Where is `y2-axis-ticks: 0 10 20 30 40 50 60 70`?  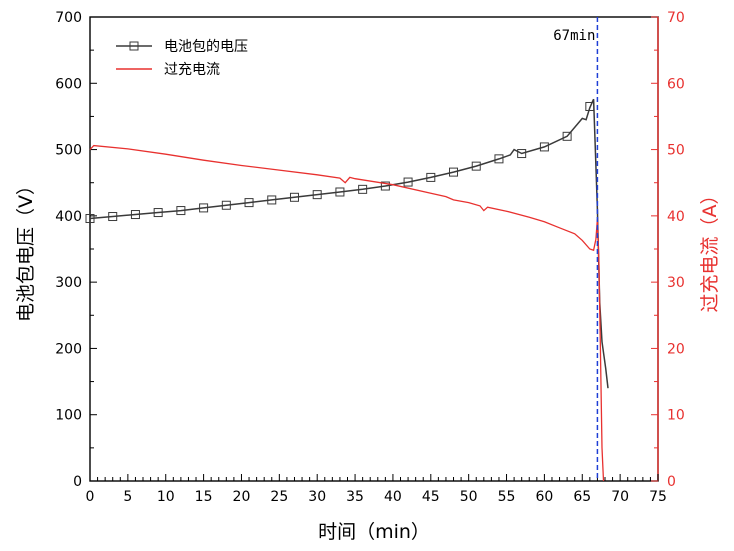
y2-axis-ticks: 0 10 20 30 40 50 60 70 is located at coordinates (668, 250).